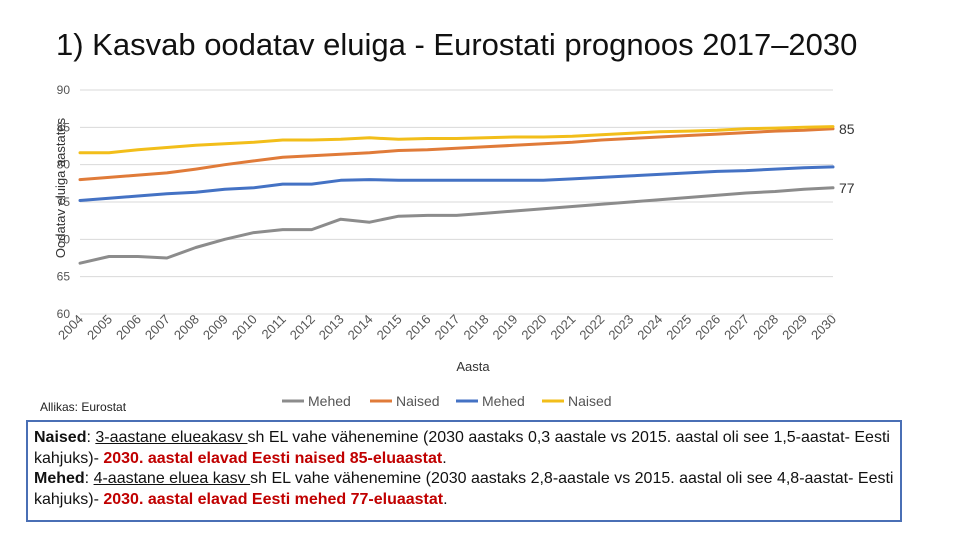 The image size is (960, 540). I want to click on x-tick-label: 2025, so click(678, 327).